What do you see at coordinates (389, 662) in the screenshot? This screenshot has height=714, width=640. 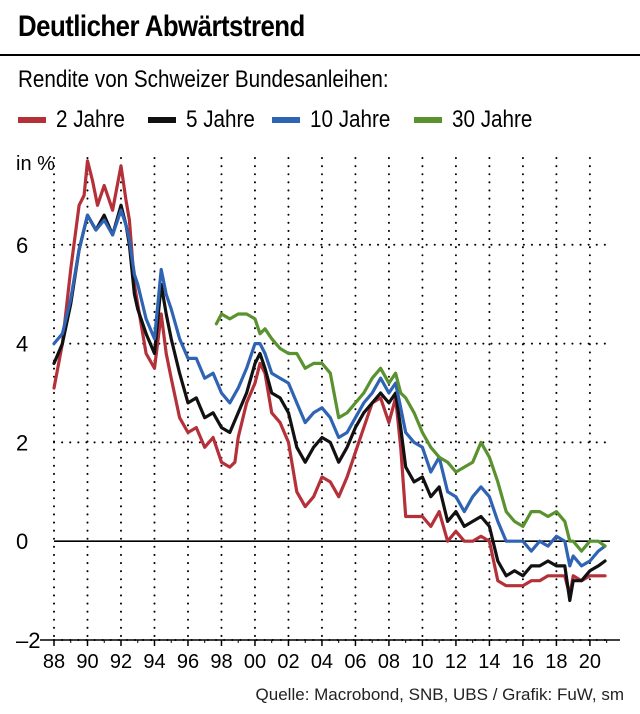 I see `x-tick-label: 08` at bounding box center [389, 662].